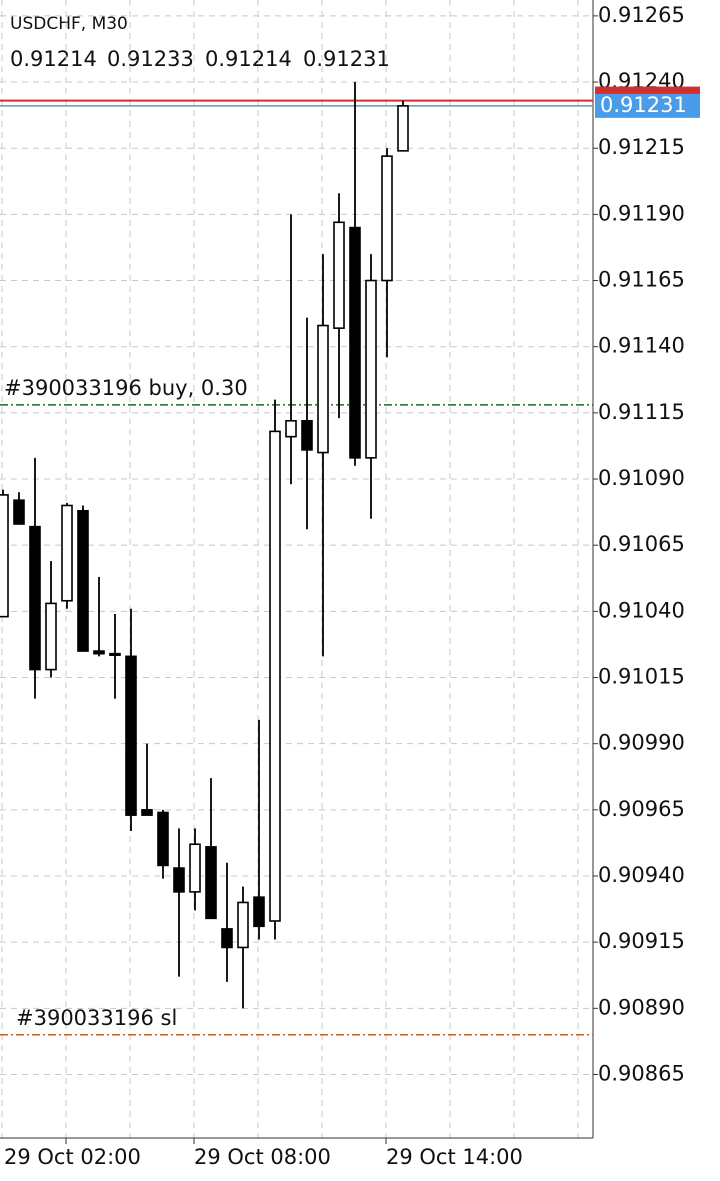  I want to click on bid-box, so click(647, 105).